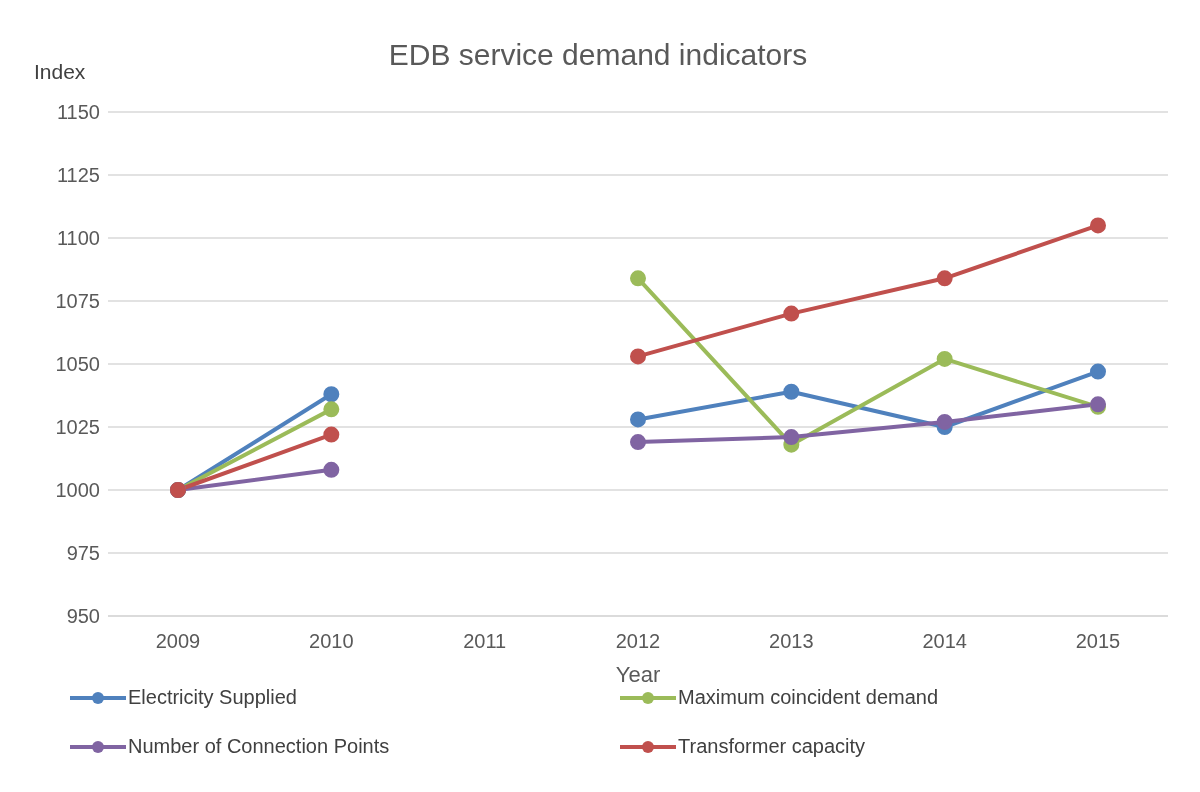  Describe the element at coordinates (78, 175) in the screenshot. I see `y-tick-label: 1125` at that location.